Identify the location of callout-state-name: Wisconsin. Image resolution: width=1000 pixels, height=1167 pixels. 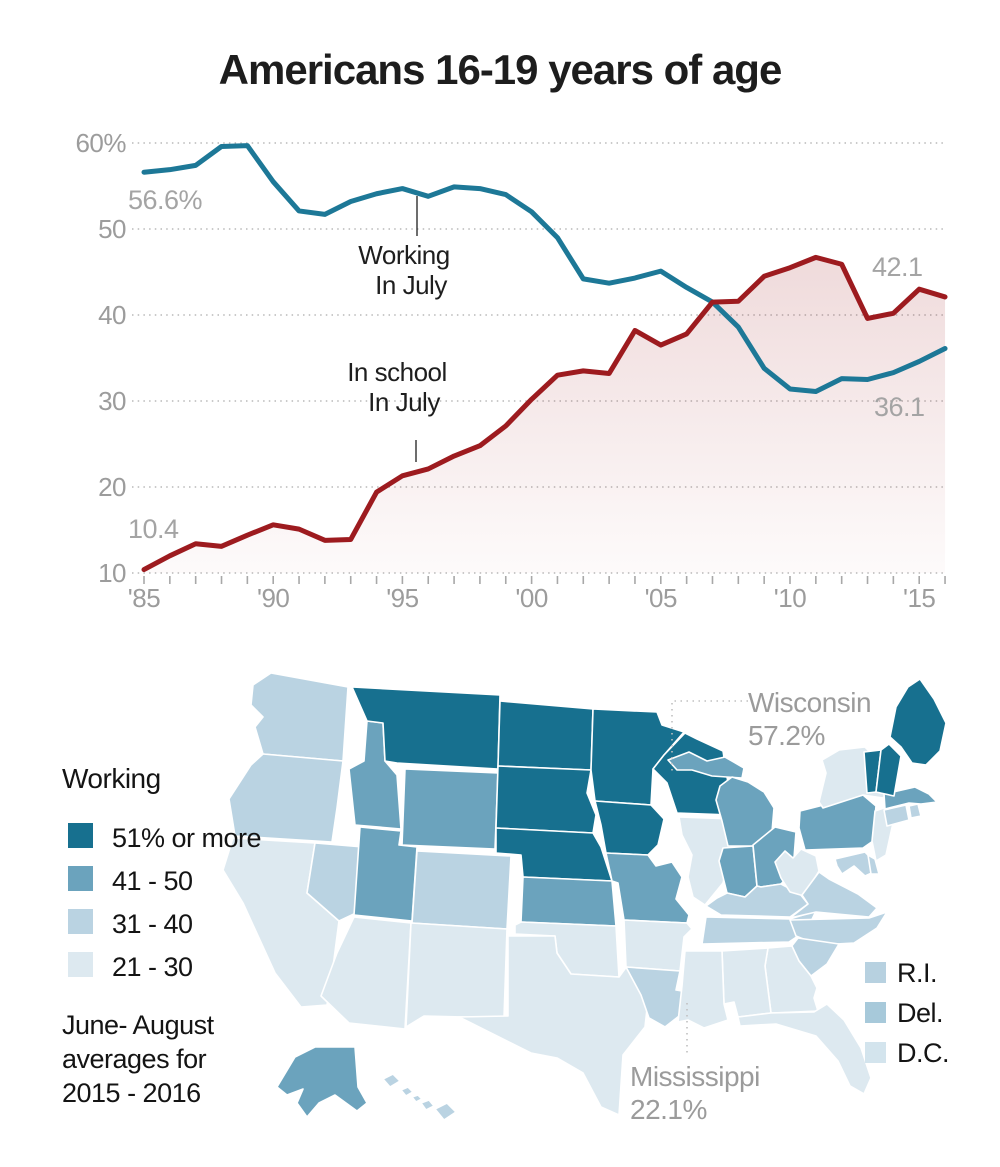
(810, 702).